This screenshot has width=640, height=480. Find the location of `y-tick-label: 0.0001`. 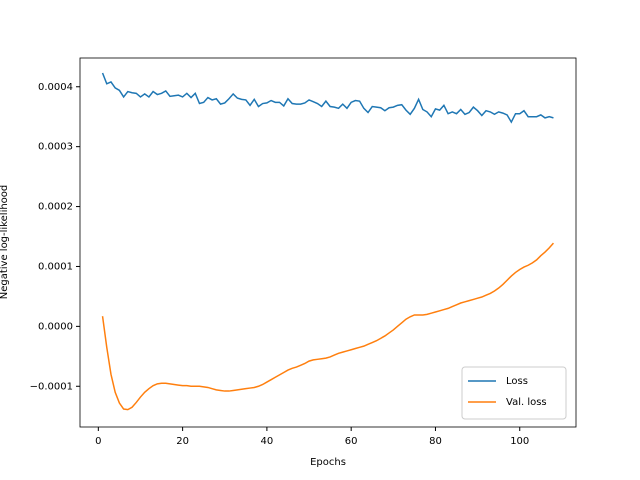

y-tick-label: 0.0001 is located at coordinates (55, 266).